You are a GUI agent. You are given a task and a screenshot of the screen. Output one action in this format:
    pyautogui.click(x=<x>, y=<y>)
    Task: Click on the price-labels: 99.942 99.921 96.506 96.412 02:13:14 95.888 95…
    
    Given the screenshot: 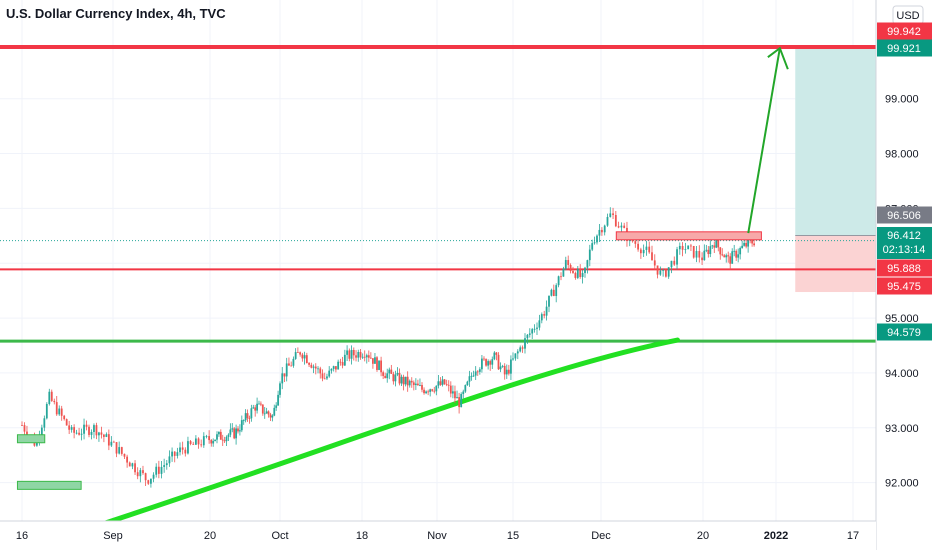 What is the action you would take?
    pyautogui.click(x=904, y=181)
    